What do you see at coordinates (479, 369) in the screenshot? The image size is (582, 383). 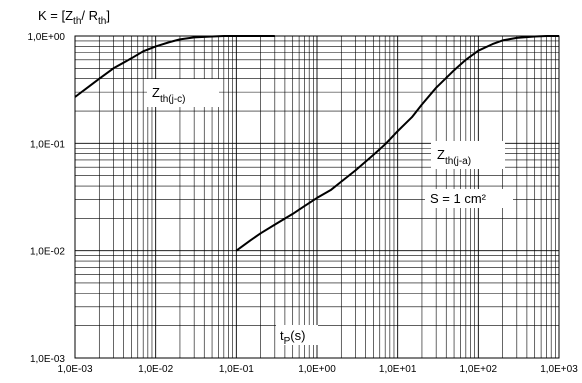 I see `x-tick-label: 1,0E+02` at bounding box center [479, 369].